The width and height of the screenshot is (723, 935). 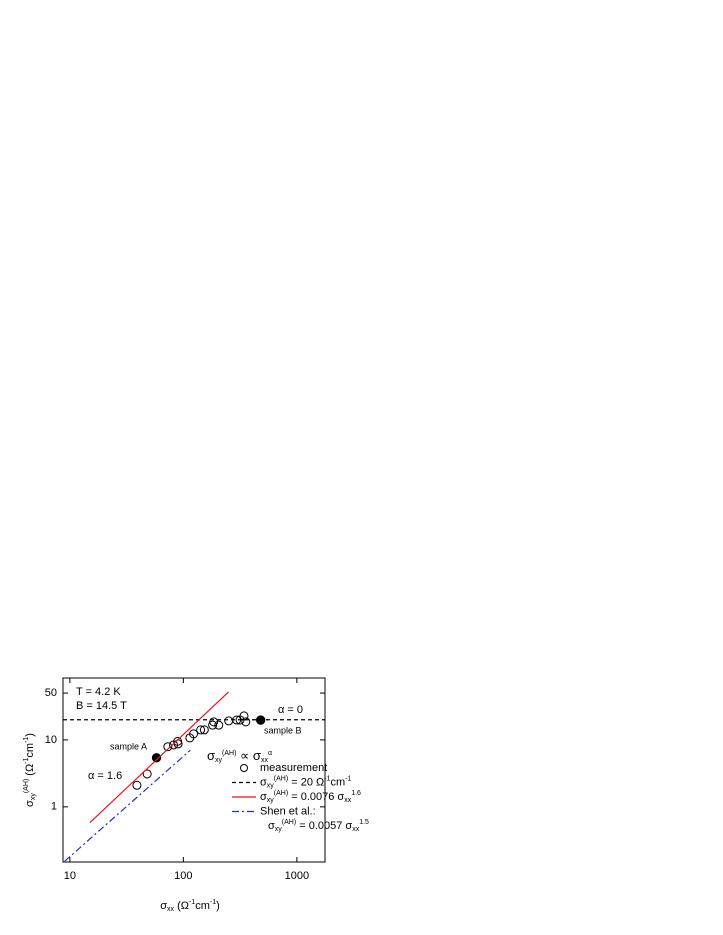 What do you see at coordinates (248, 755) in the screenshot?
I see `annotation-part: ∝ σ` at bounding box center [248, 755].